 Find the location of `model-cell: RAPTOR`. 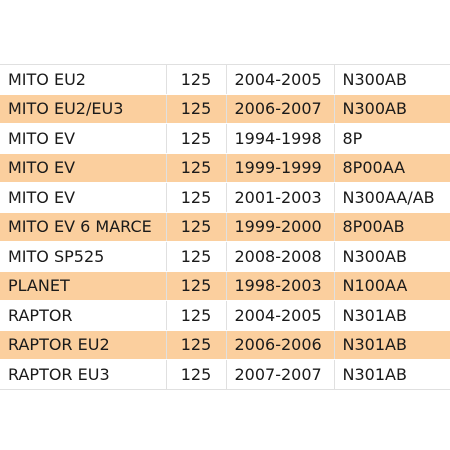

model-cell: RAPTOR is located at coordinates (83, 315).